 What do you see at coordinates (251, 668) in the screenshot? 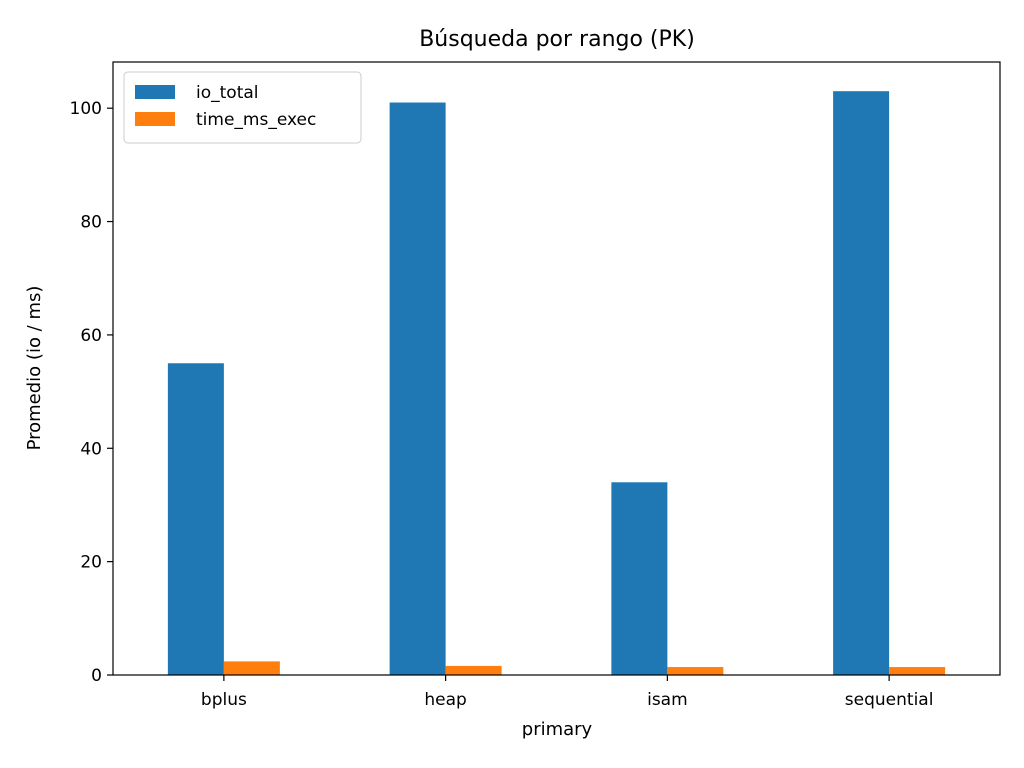
I see `bar-time_ms_exec-bplus` at bounding box center [251, 668].